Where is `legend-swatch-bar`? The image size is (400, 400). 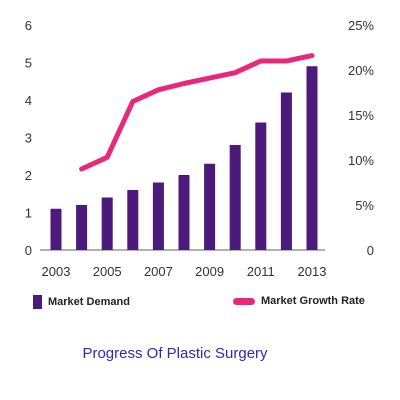
legend-swatch-bar is located at coordinates (37, 302).